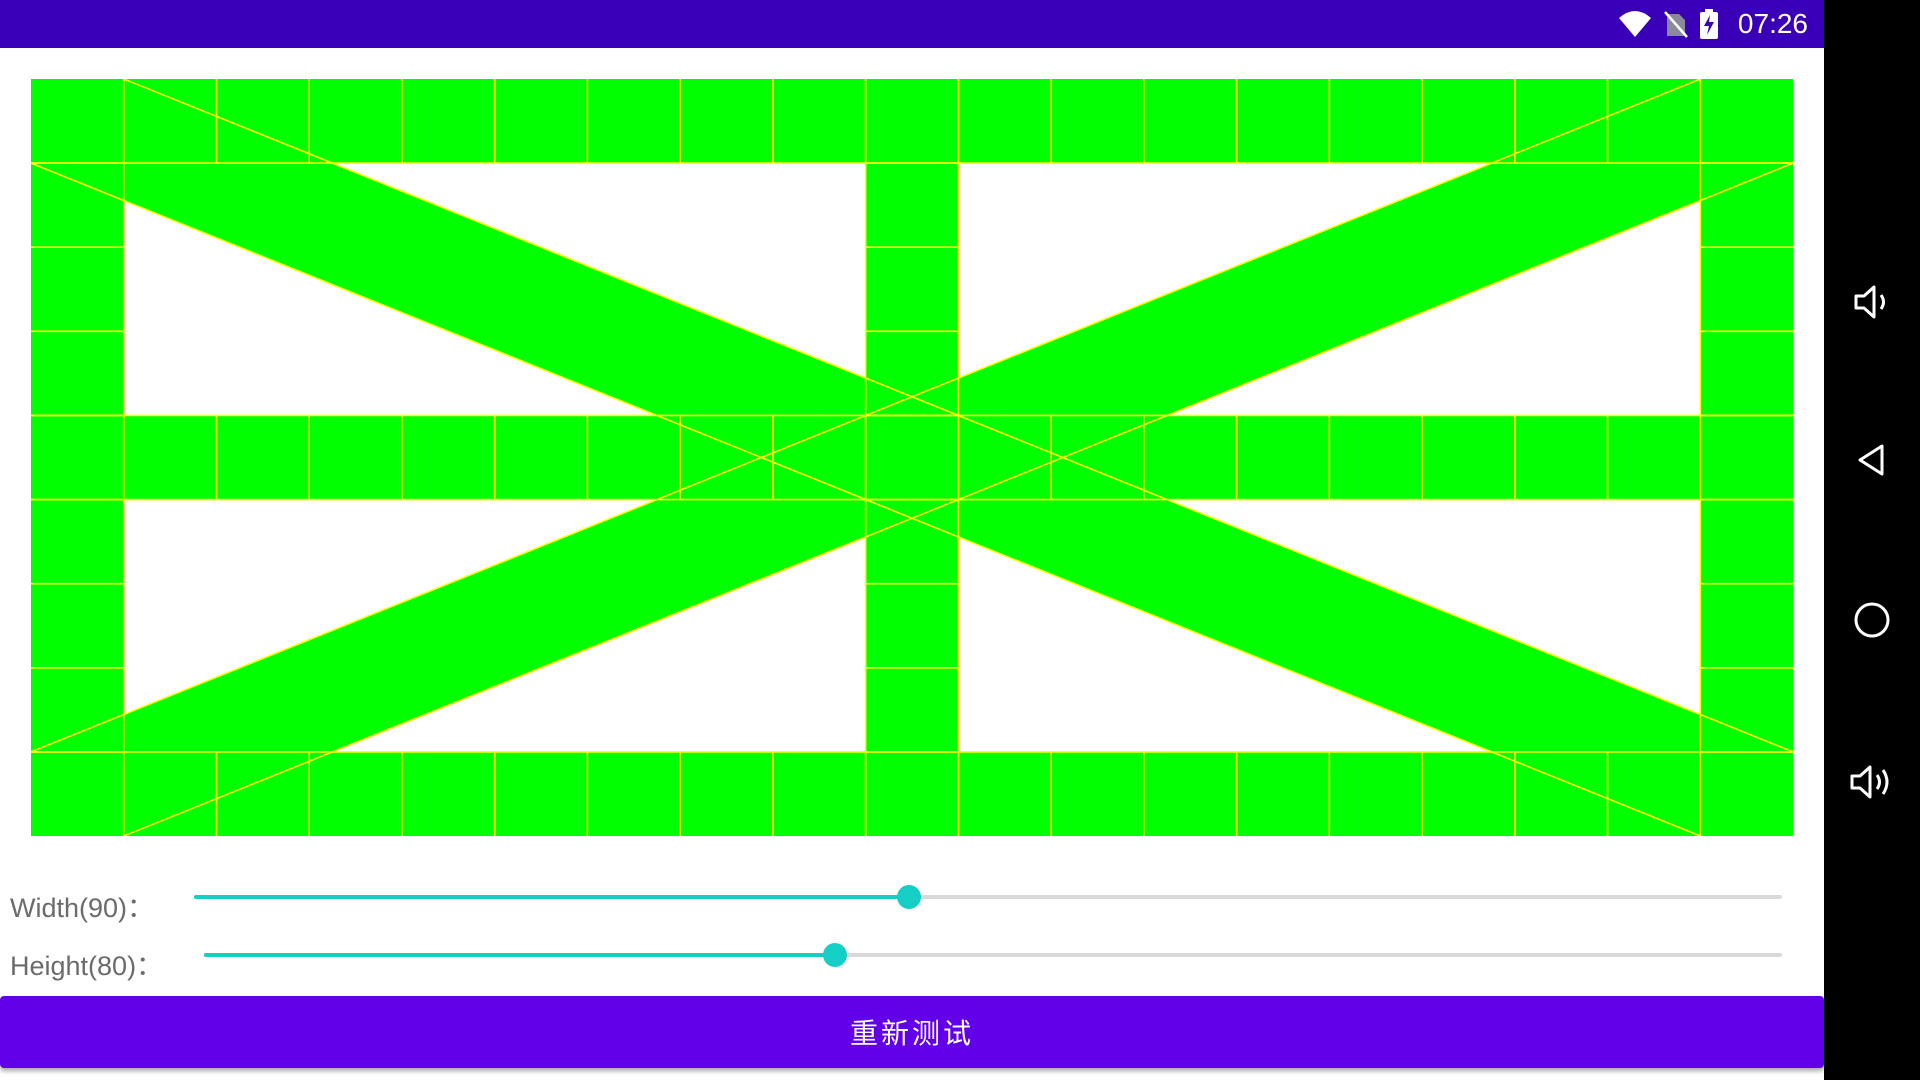 This screenshot has height=1080, width=1920. I want to click on volume-down-icon, so click(1872, 302).